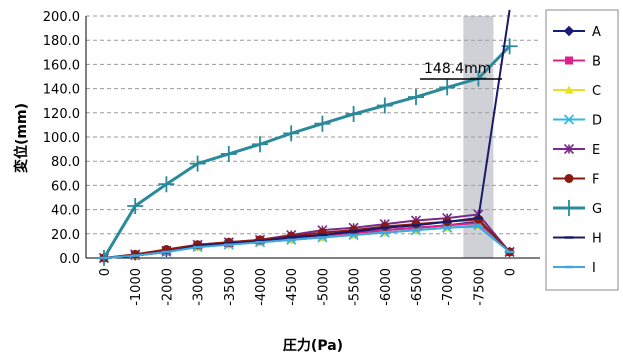  Describe the element at coordinates (595, 180) in the screenshot. I see `legend-label: F` at that location.